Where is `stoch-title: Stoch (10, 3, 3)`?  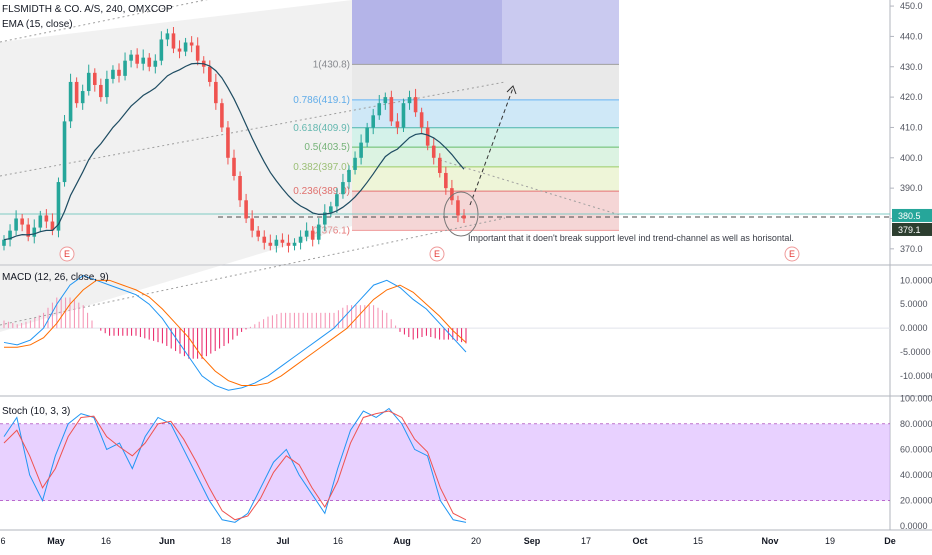
stoch-title: Stoch (10, 3, 3) is located at coordinates (36, 411).